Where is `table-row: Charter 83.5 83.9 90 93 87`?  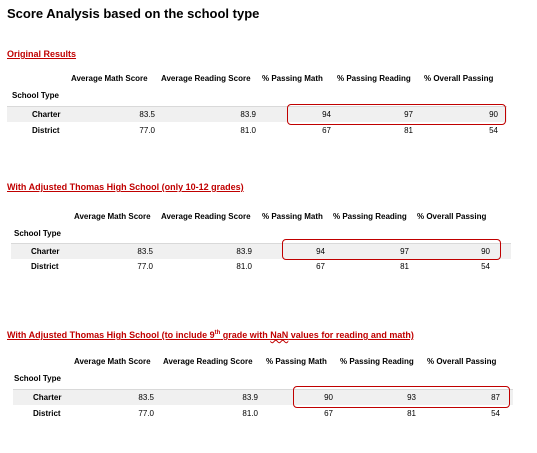 table-row: Charter 83.5 83.9 90 93 87 is located at coordinates (263, 397).